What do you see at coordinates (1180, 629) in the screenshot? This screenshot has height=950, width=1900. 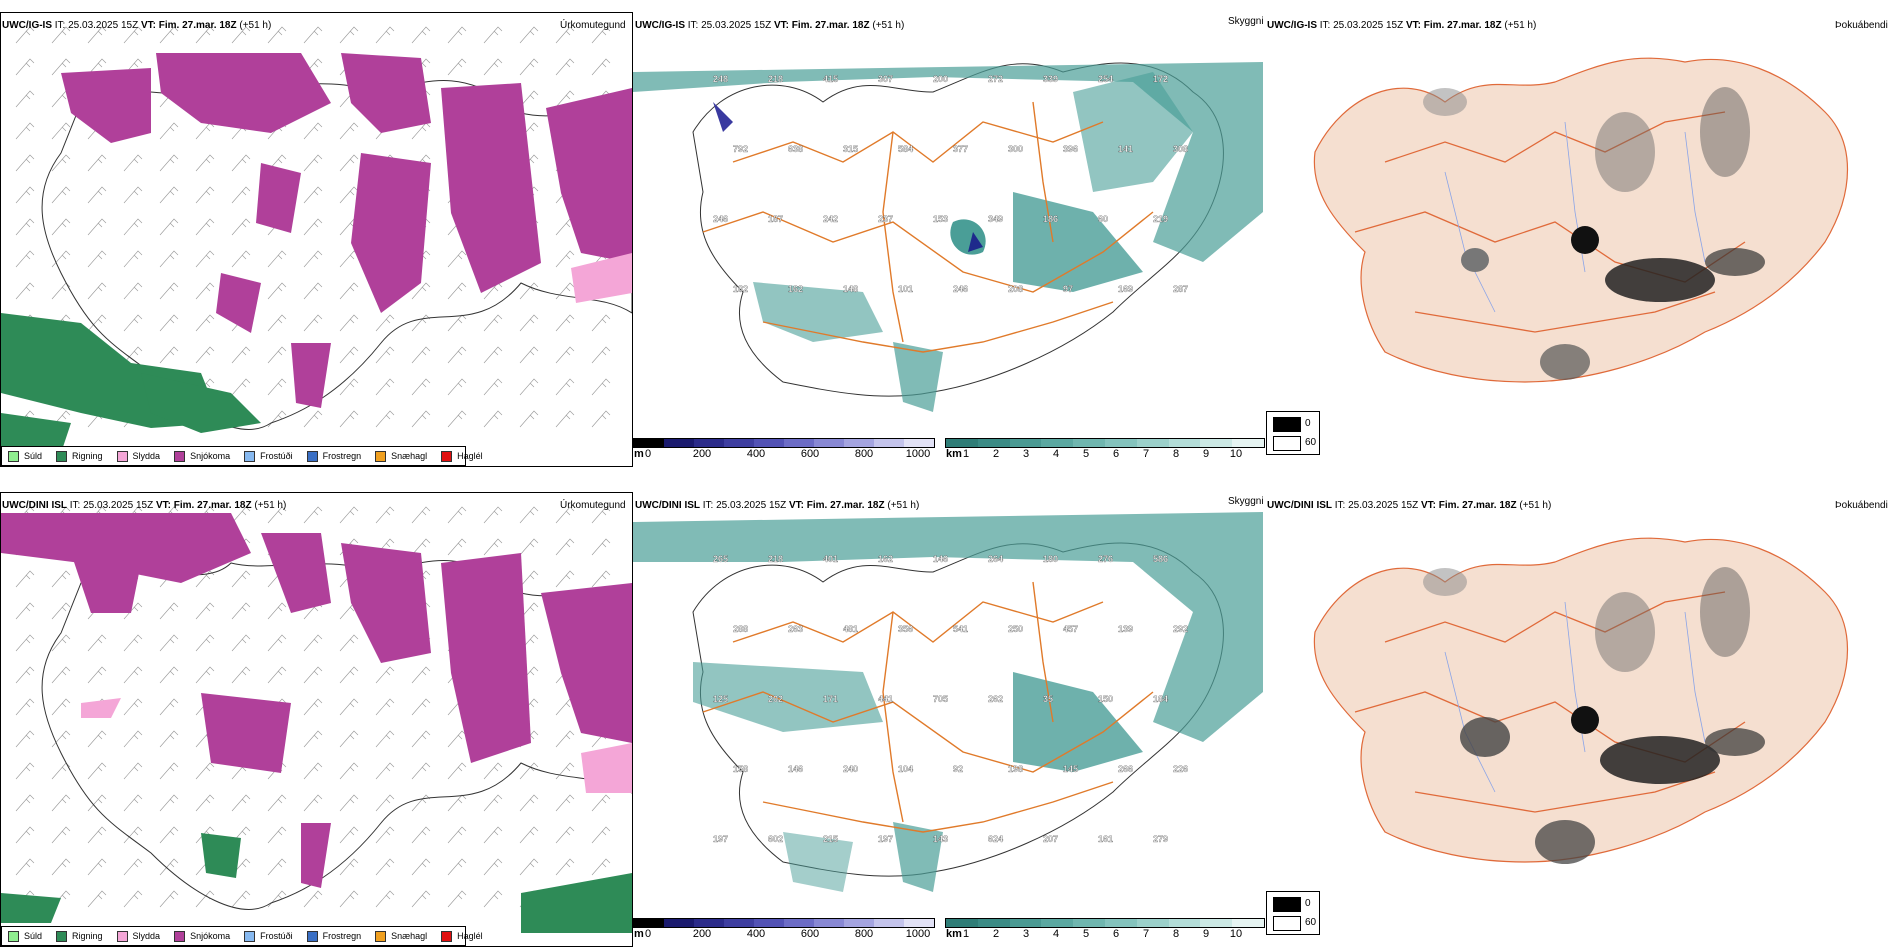 I see `peak-height-label: 292` at bounding box center [1180, 629].